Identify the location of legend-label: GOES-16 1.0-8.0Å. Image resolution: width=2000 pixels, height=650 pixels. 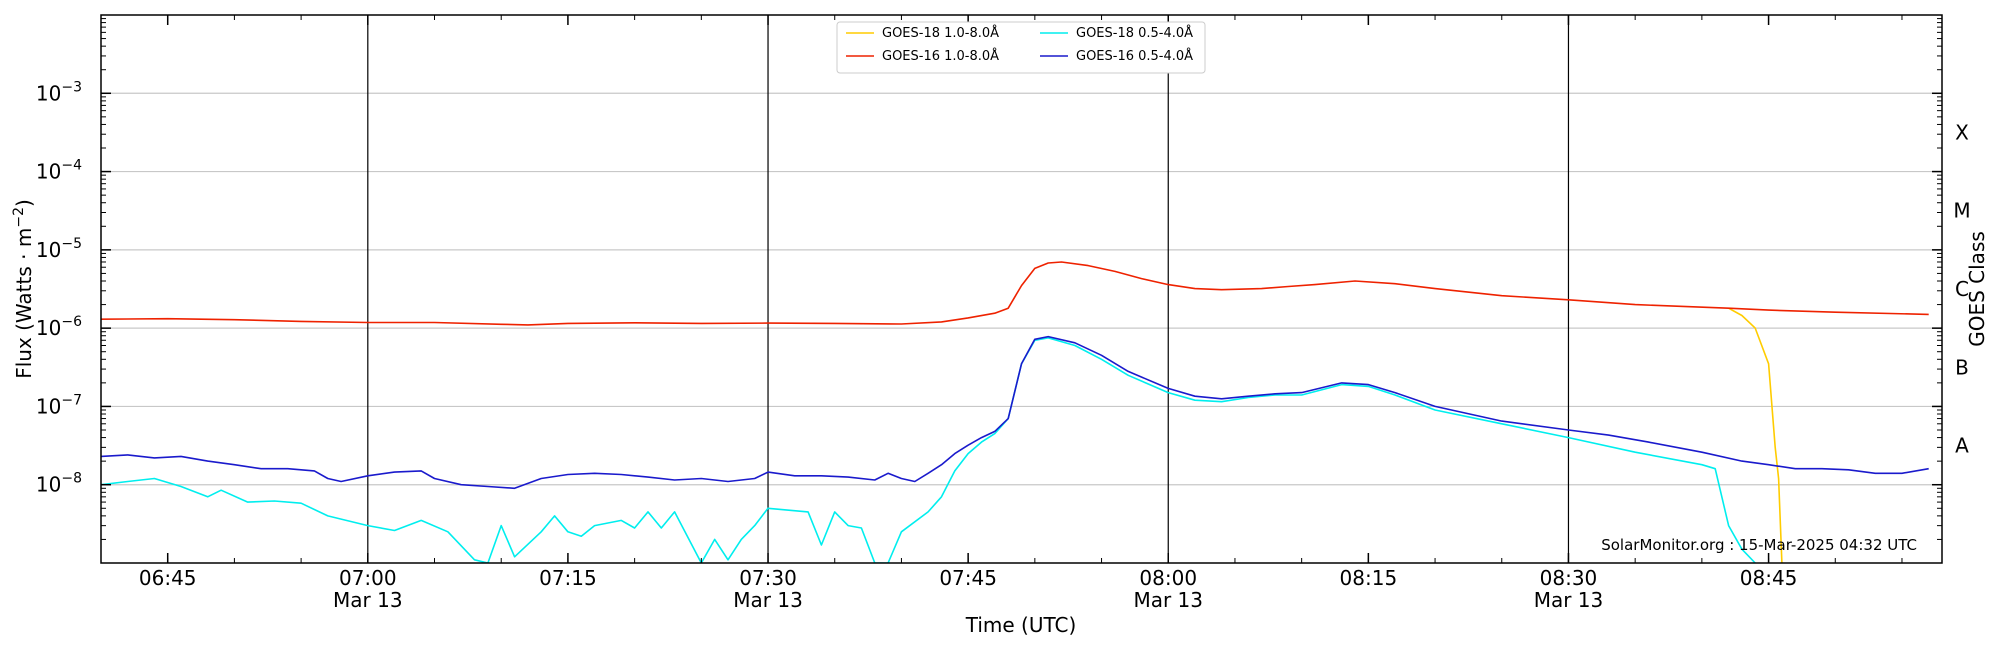
(940, 56).